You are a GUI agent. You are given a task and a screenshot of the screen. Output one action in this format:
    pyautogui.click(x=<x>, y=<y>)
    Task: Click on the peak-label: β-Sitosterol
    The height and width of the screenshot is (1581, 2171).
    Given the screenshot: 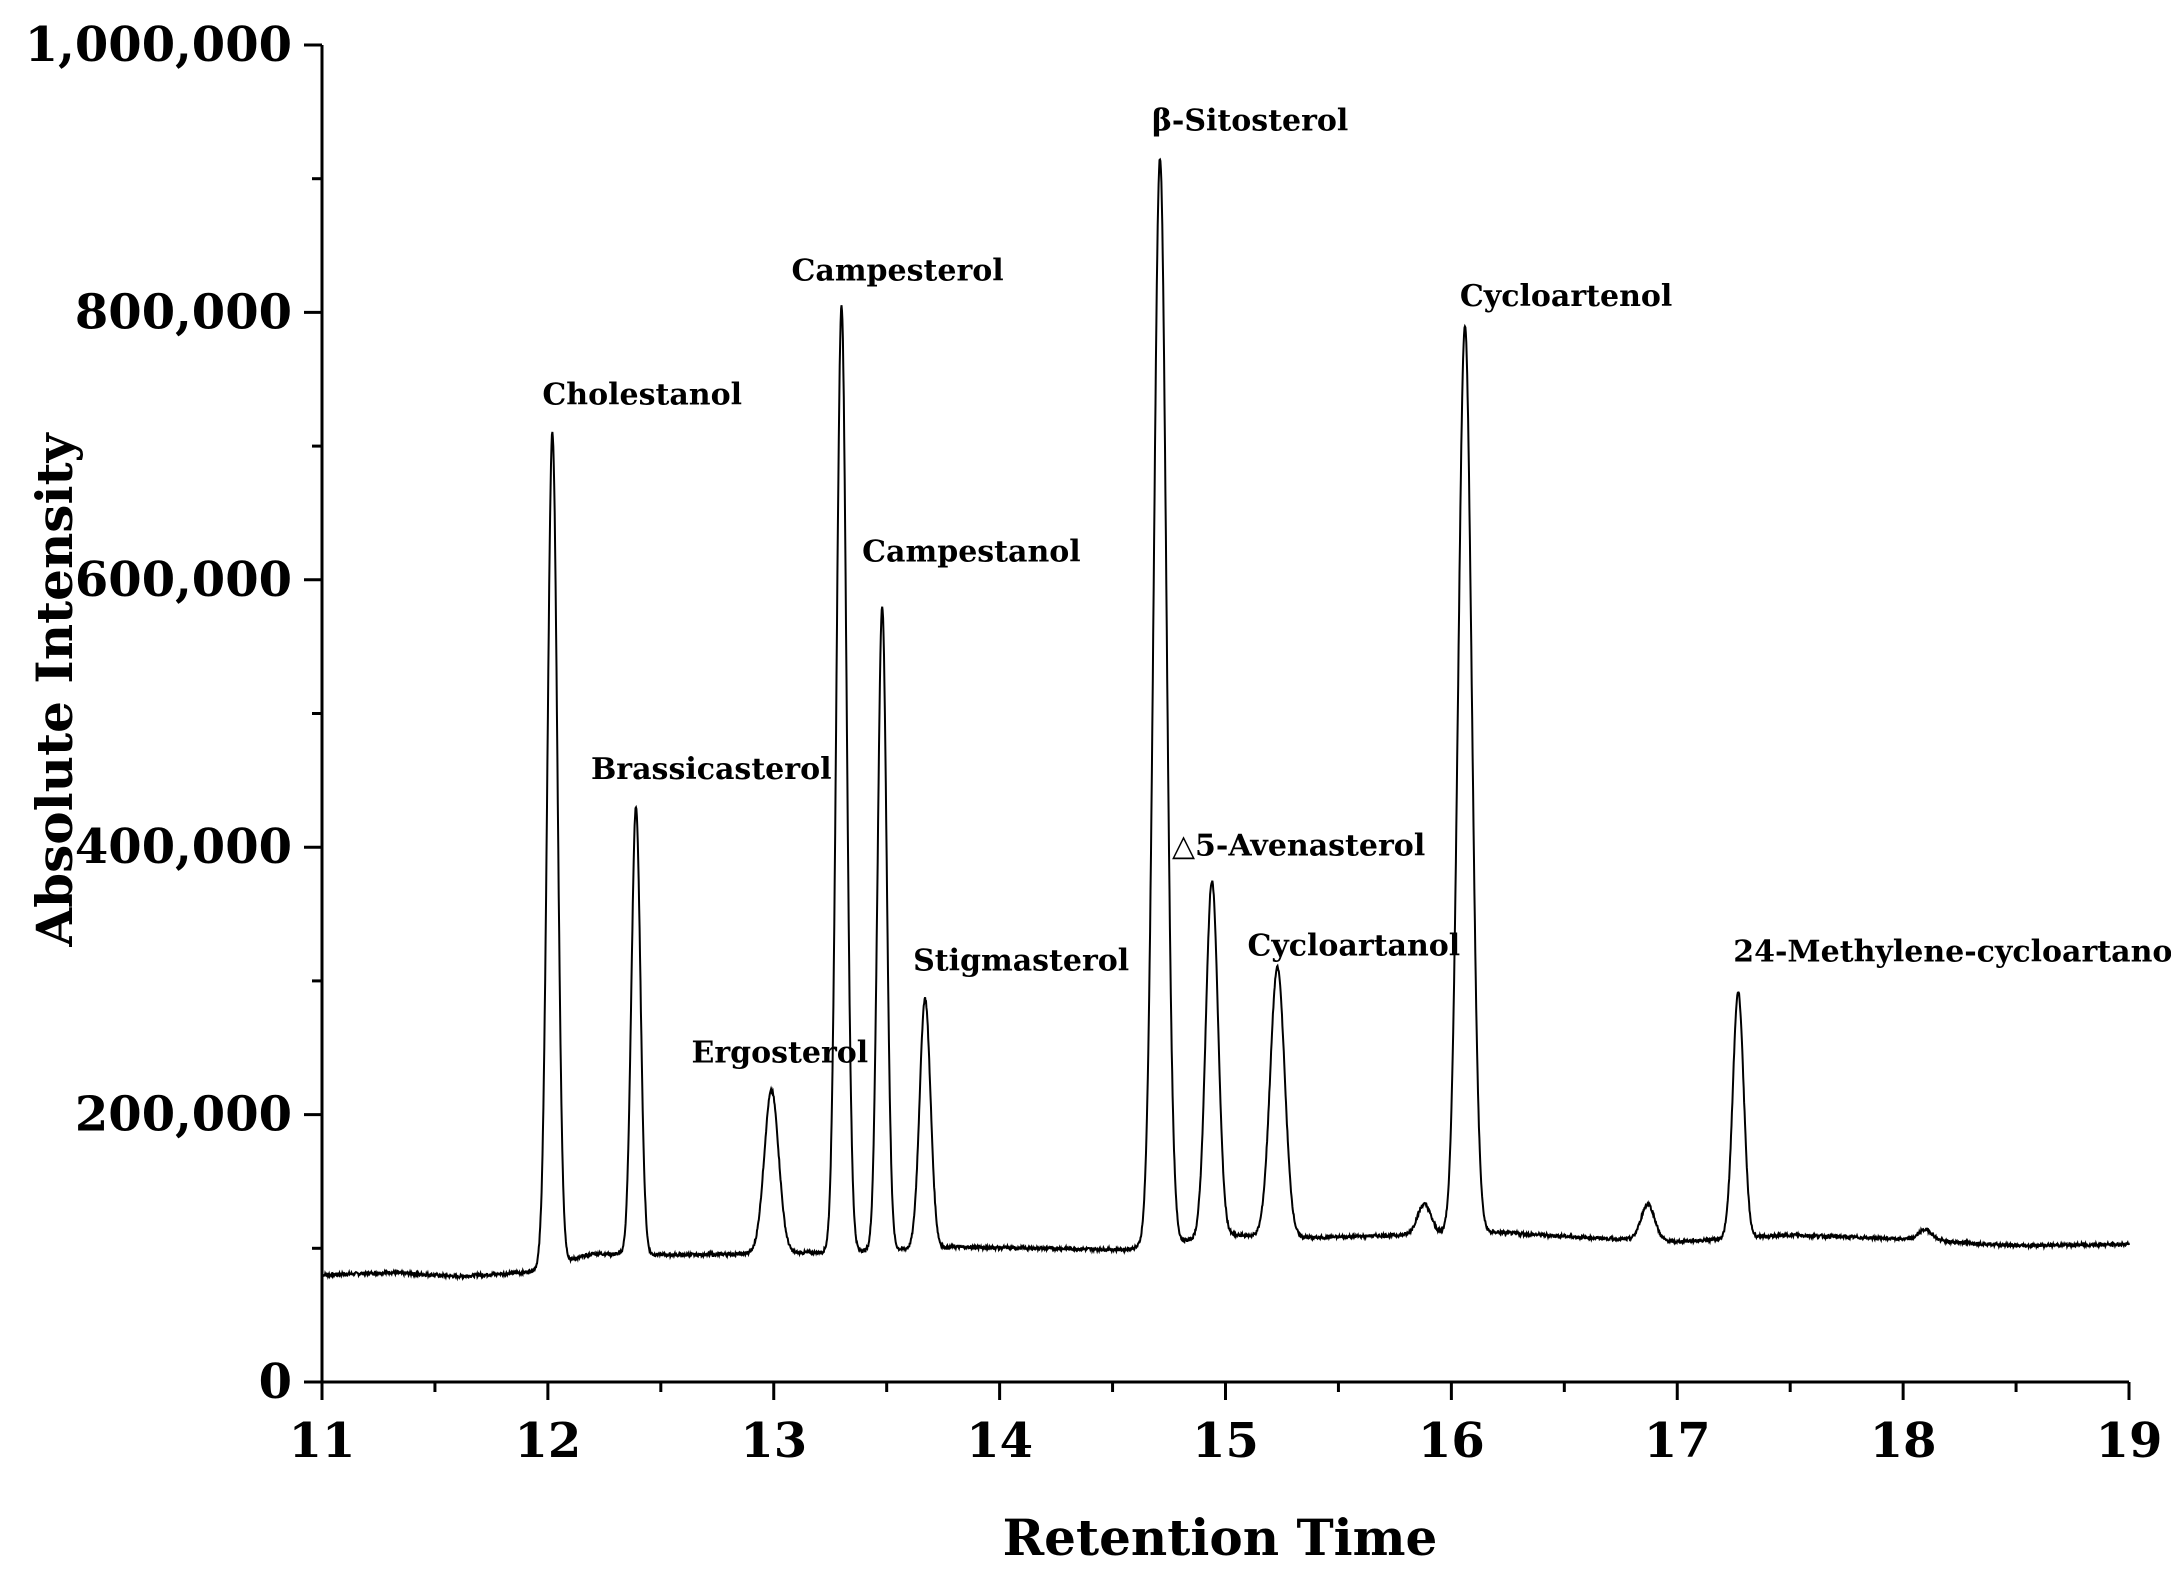 What is the action you would take?
    pyautogui.click(x=1250, y=121)
    